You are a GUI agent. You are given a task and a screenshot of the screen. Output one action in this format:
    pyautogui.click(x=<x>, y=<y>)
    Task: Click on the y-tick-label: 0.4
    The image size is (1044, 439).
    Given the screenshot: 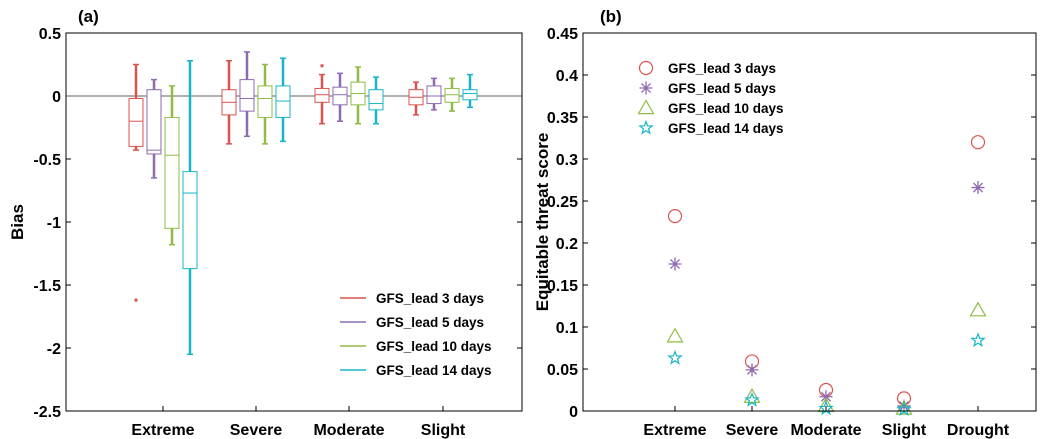 What is the action you would take?
    pyautogui.click(x=567, y=76)
    